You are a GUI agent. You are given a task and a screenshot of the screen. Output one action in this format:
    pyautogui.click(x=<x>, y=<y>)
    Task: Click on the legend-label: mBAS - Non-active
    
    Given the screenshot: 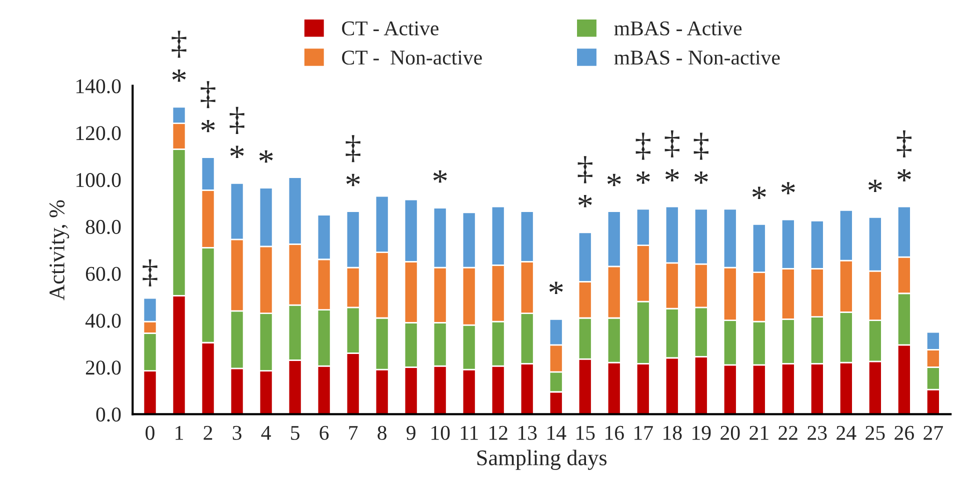 What is the action you would take?
    pyautogui.click(x=697, y=57)
    